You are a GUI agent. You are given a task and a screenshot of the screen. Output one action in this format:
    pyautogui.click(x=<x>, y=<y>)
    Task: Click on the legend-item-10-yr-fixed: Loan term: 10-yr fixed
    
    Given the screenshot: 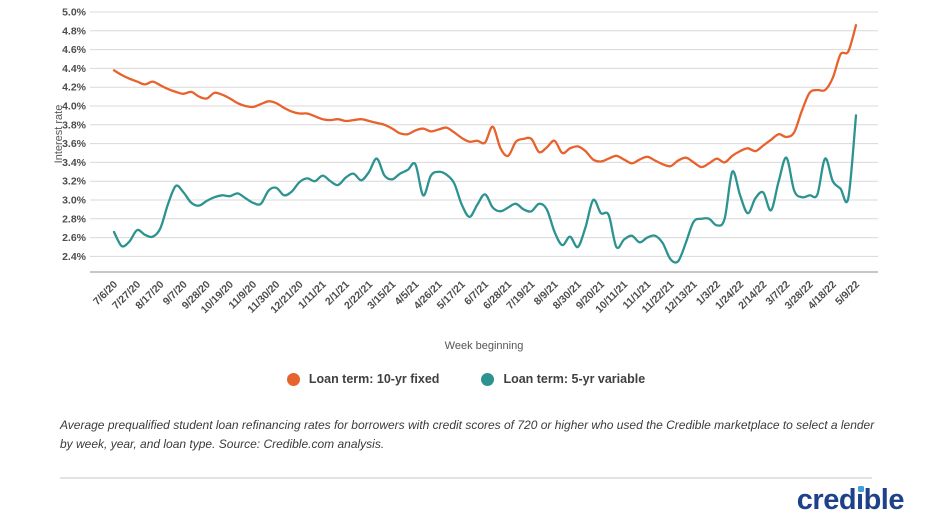 What is the action you would take?
    pyautogui.click(x=363, y=379)
    